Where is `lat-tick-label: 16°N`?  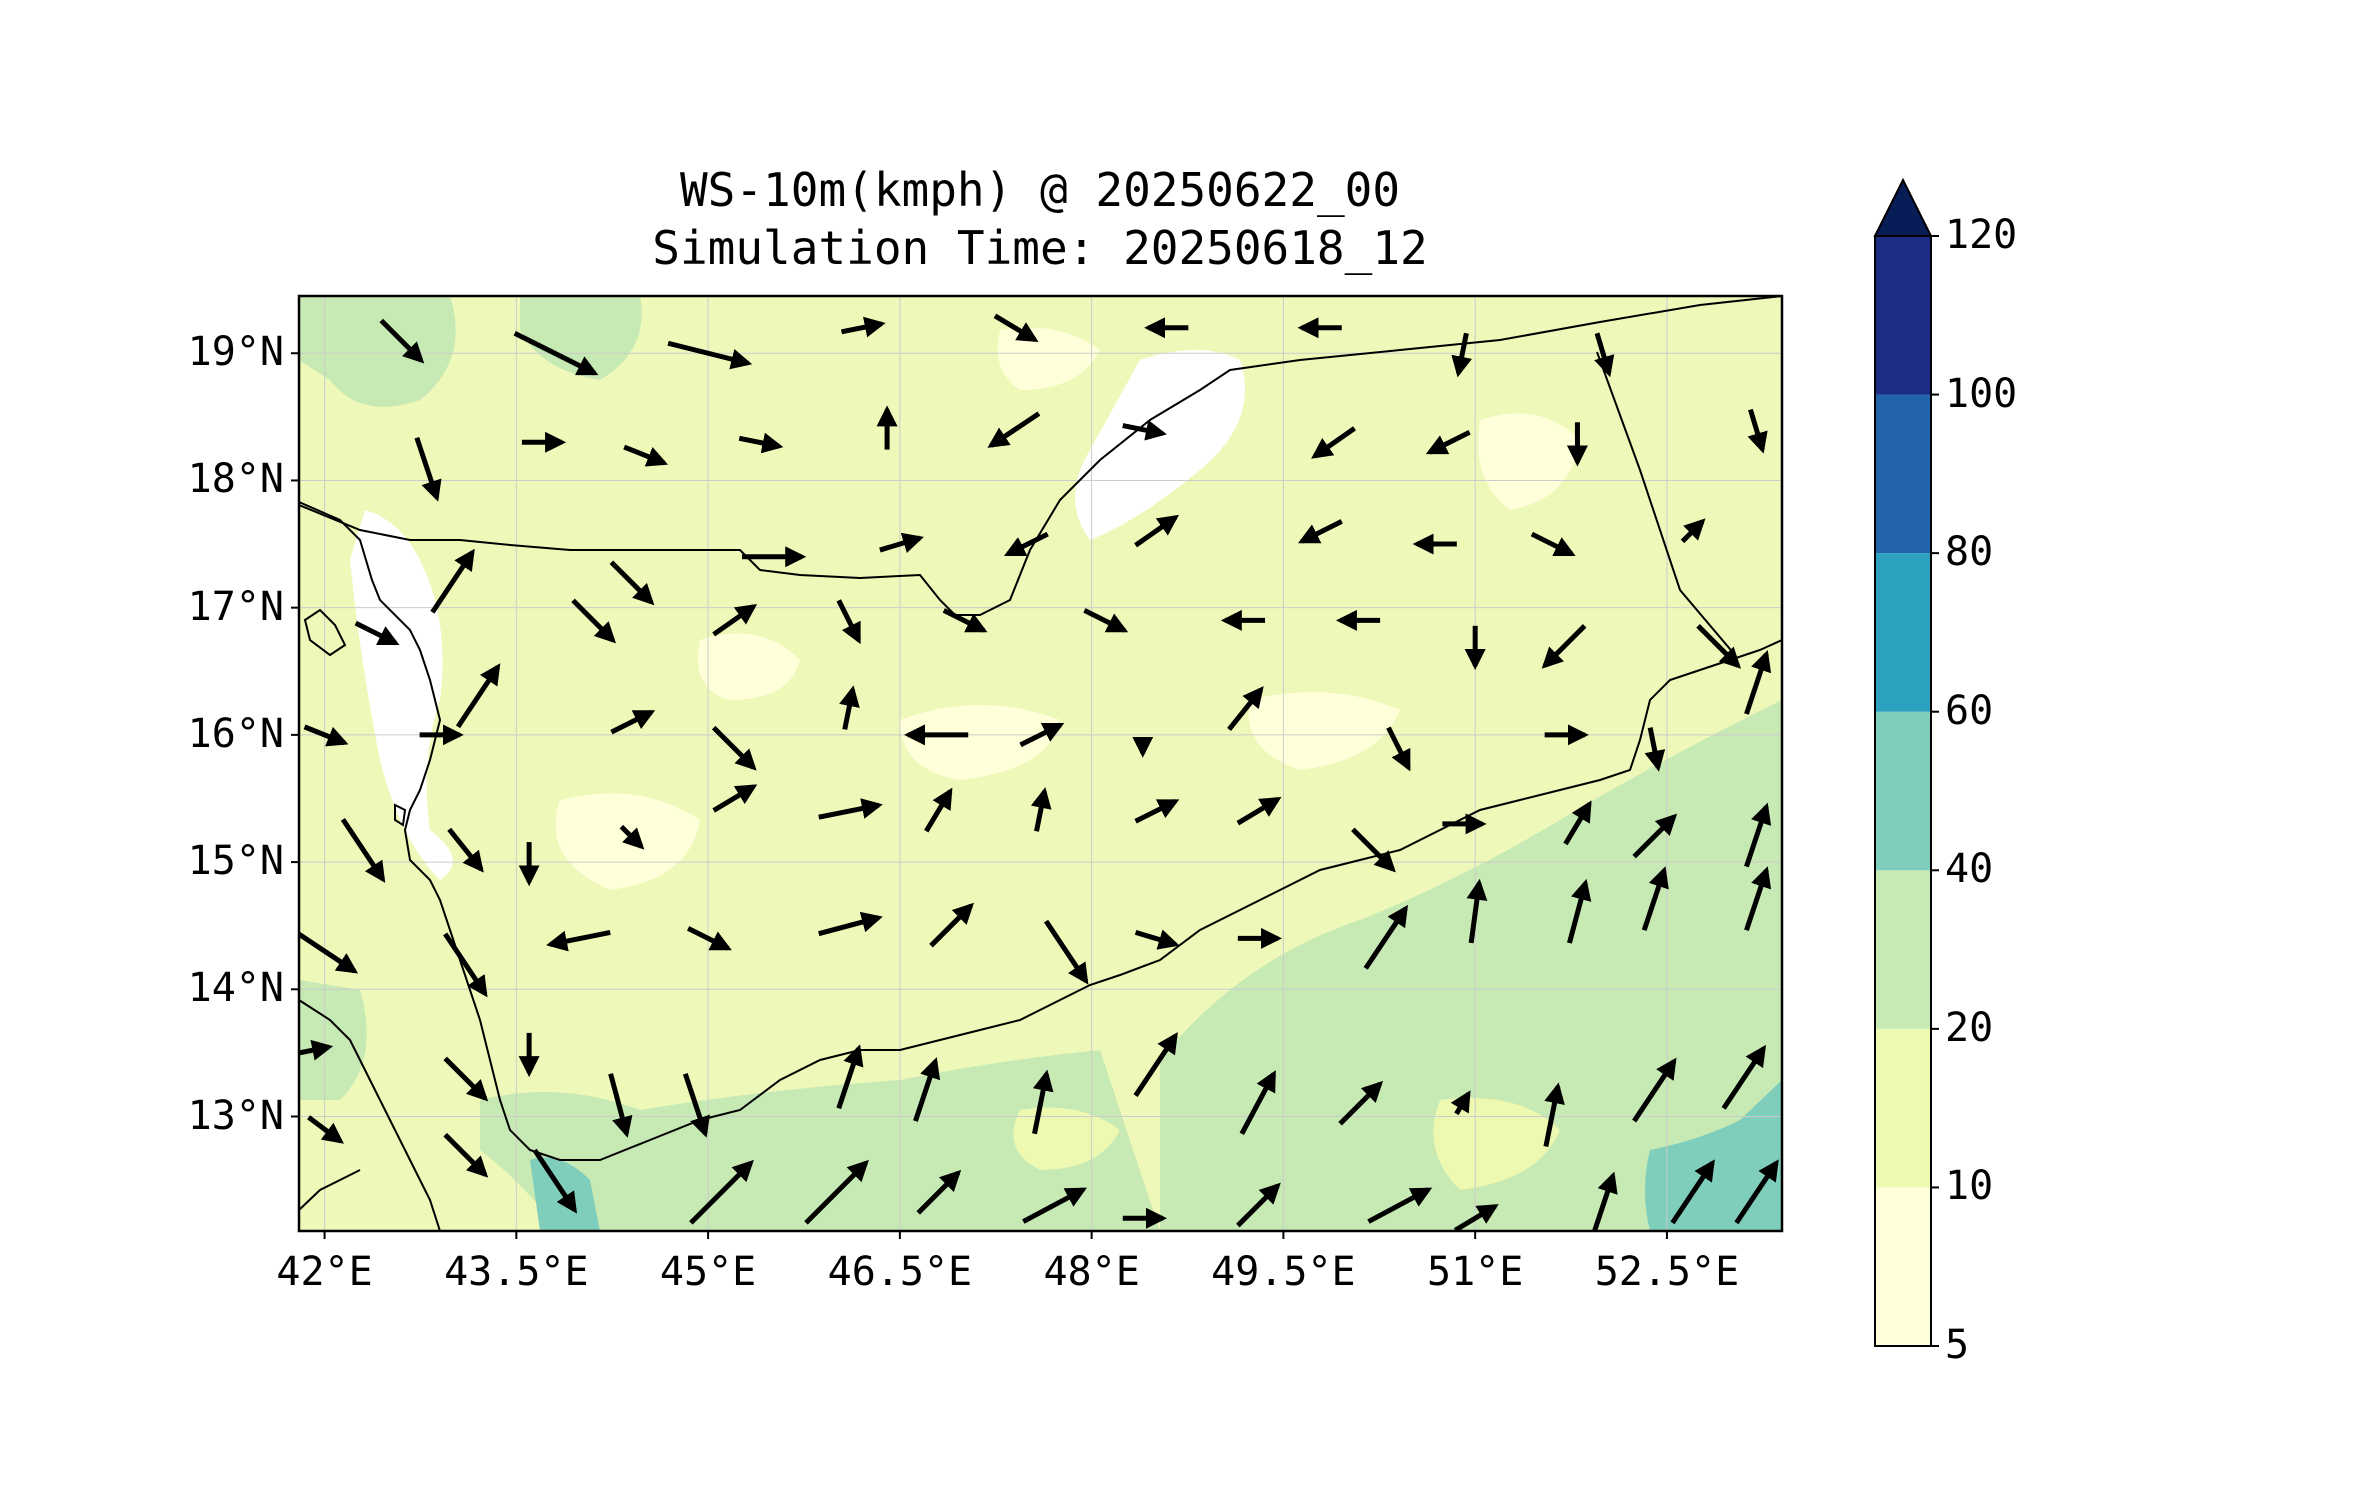 lat-tick-label: 16°N is located at coordinates (235, 733).